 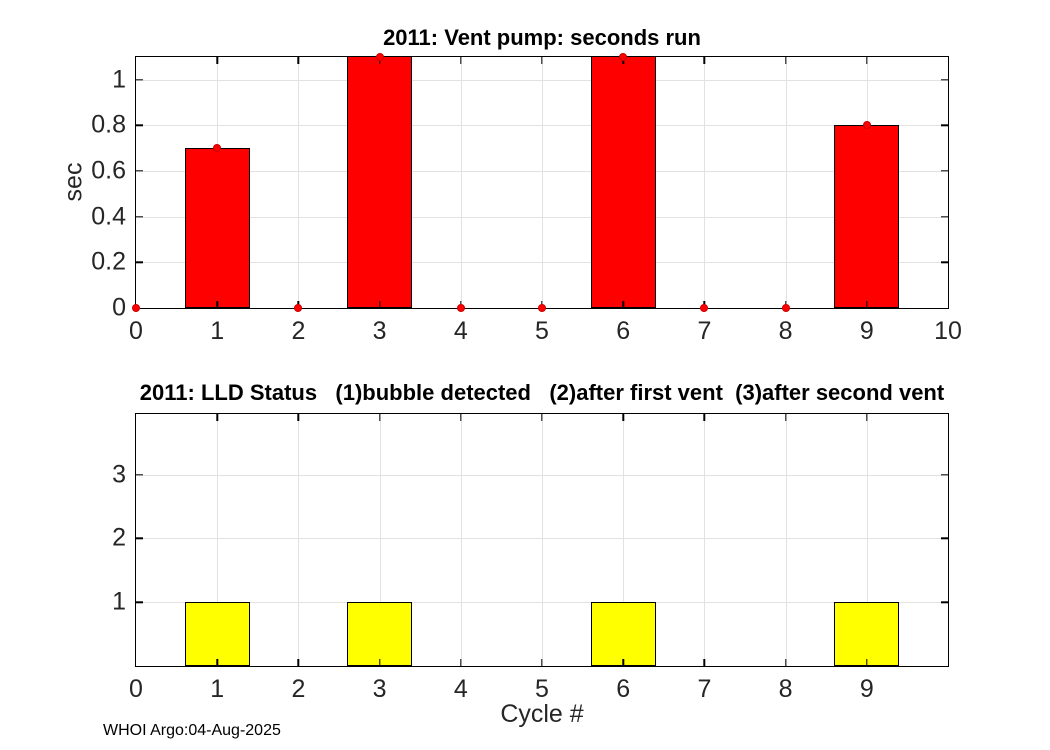 I want to click on x-tick-label: 0, so click(x=136, y=689).